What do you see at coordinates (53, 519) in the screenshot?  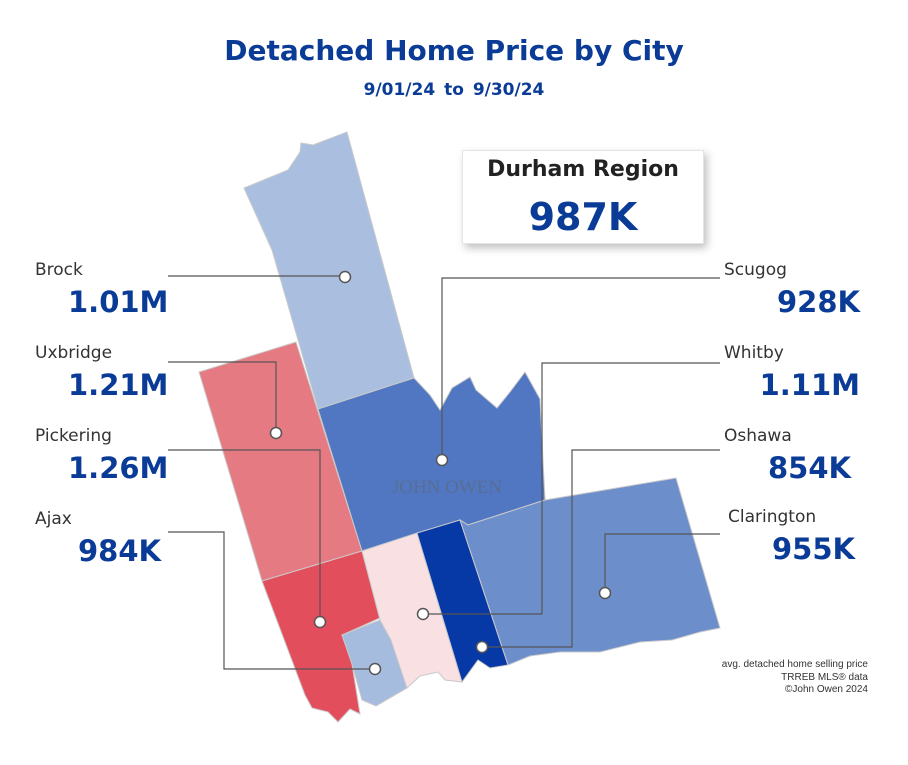 I see `label-ajax-name: Ajax` at bounding box center [53, 519].